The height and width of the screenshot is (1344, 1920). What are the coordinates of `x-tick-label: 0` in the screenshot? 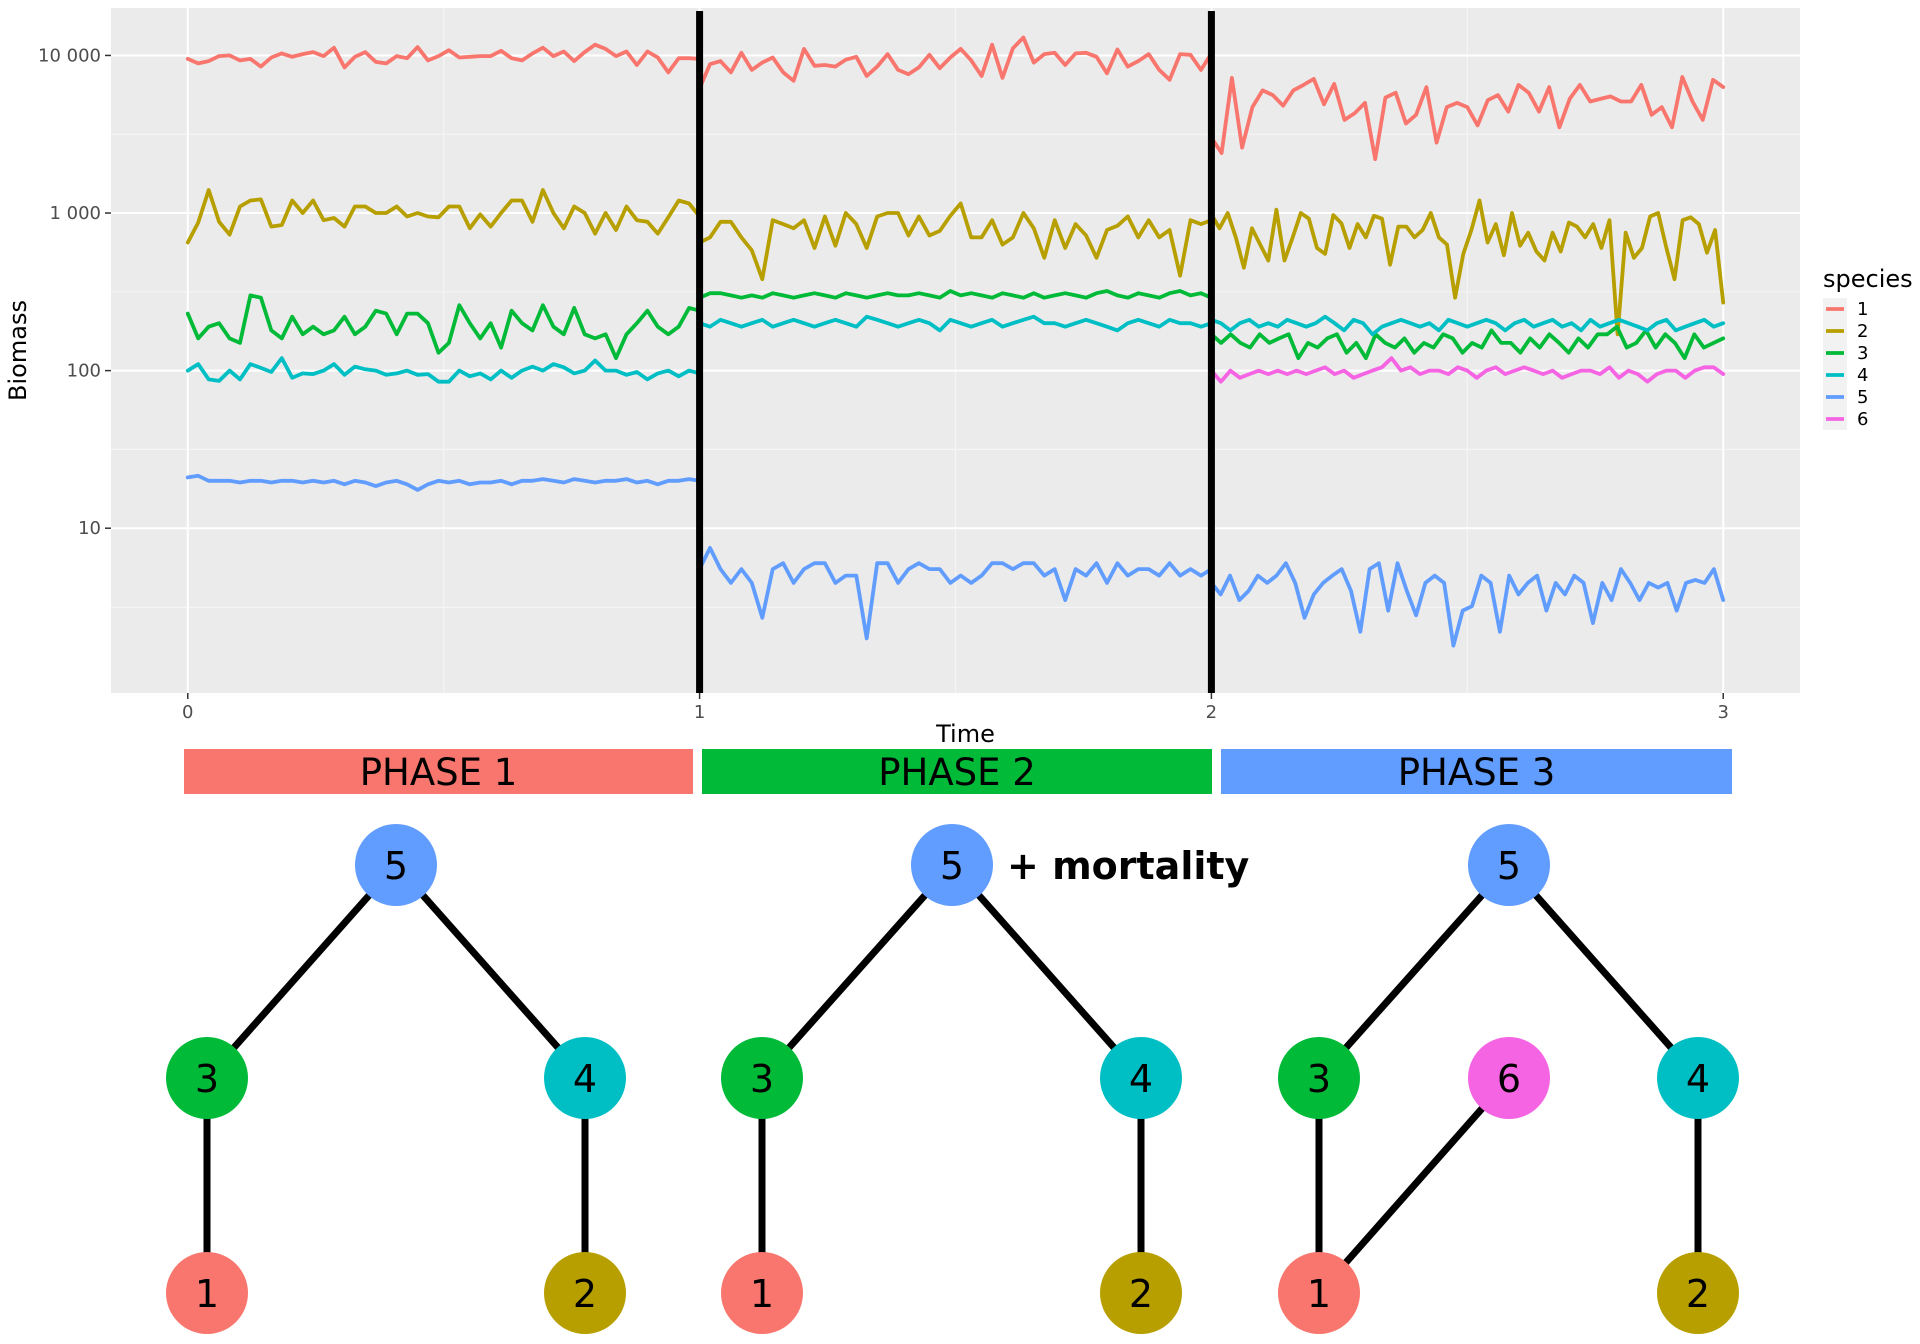 It's located at (187, 712).